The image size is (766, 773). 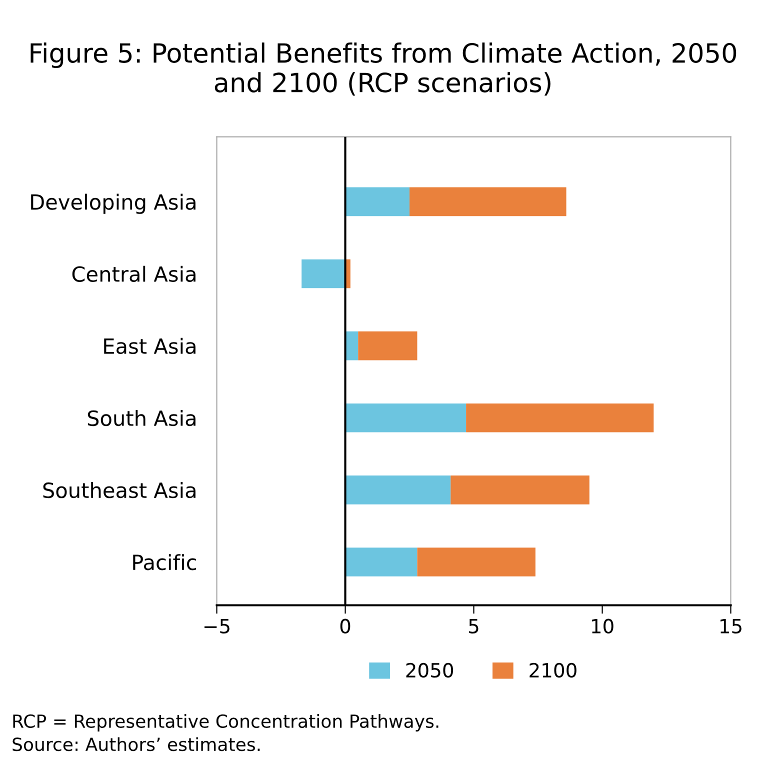 I want to click on x-tick-label: 15, so click(x=731, y=626).